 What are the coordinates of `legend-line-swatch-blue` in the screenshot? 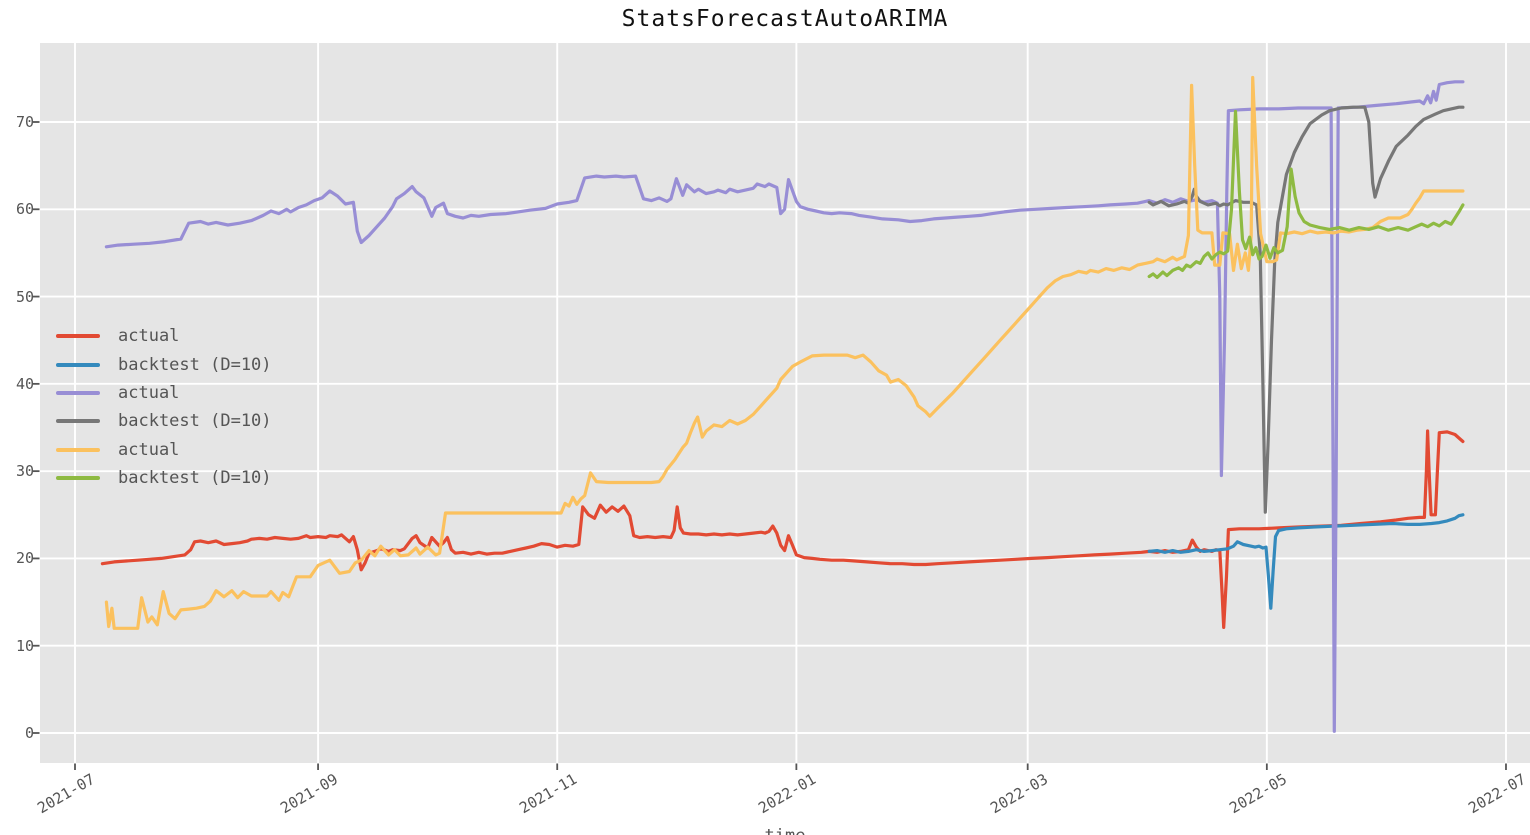 It's located at (78, 364).